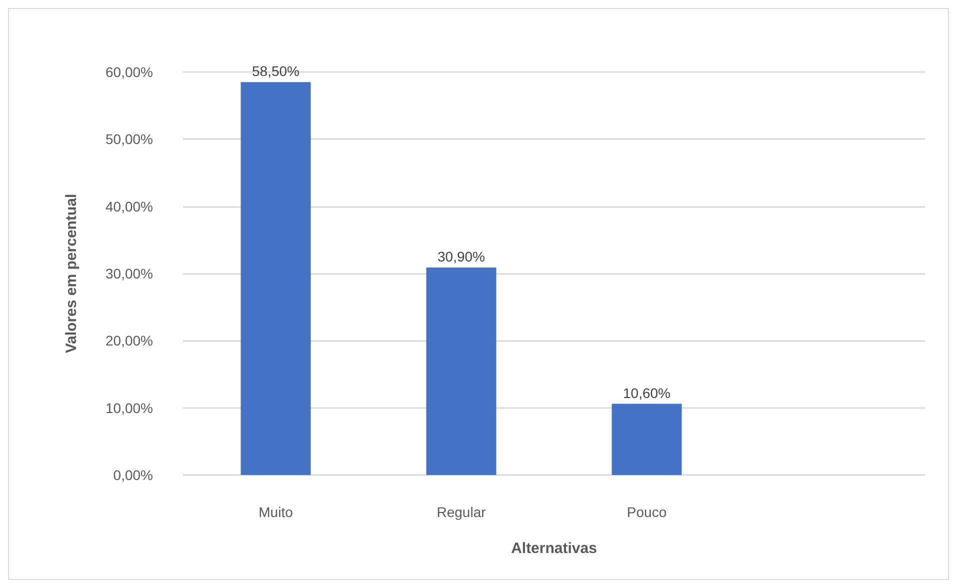 The width and height of the screenshot is (957, 588). I want to click on y-tick-label: 10,00%, so click(129, 408).